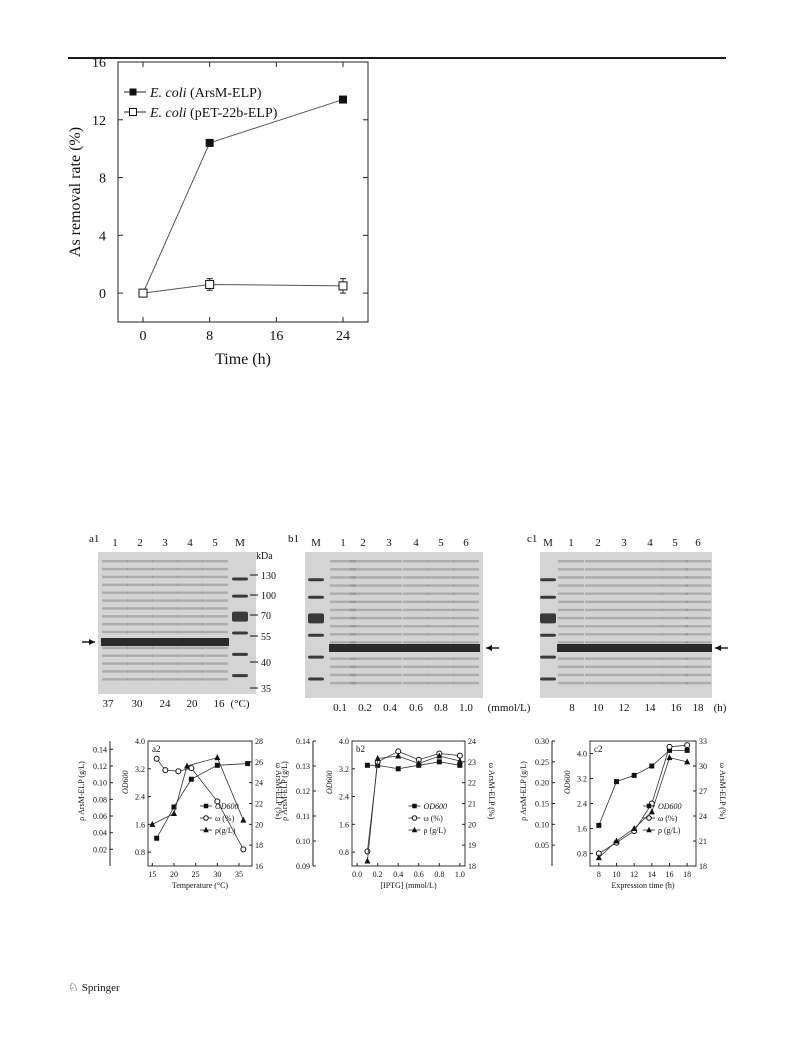  Describe the element at coordinates (344, 769) in the screenshot. I see `b2-od-tick-label: 3.2` at that location.